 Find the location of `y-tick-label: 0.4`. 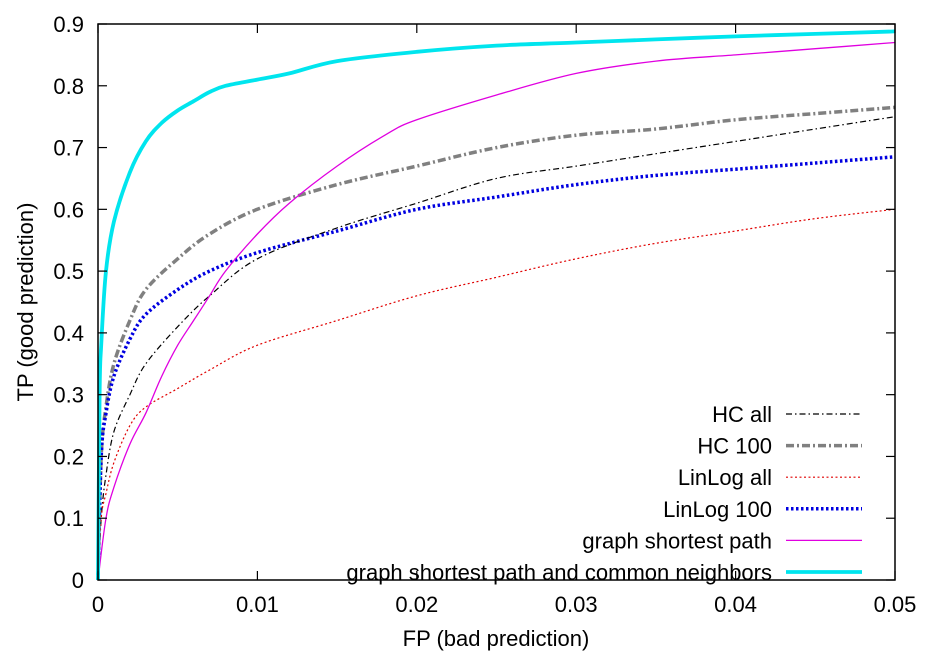

y-tick-label: 0.4 is located at coordinates (68, 333).